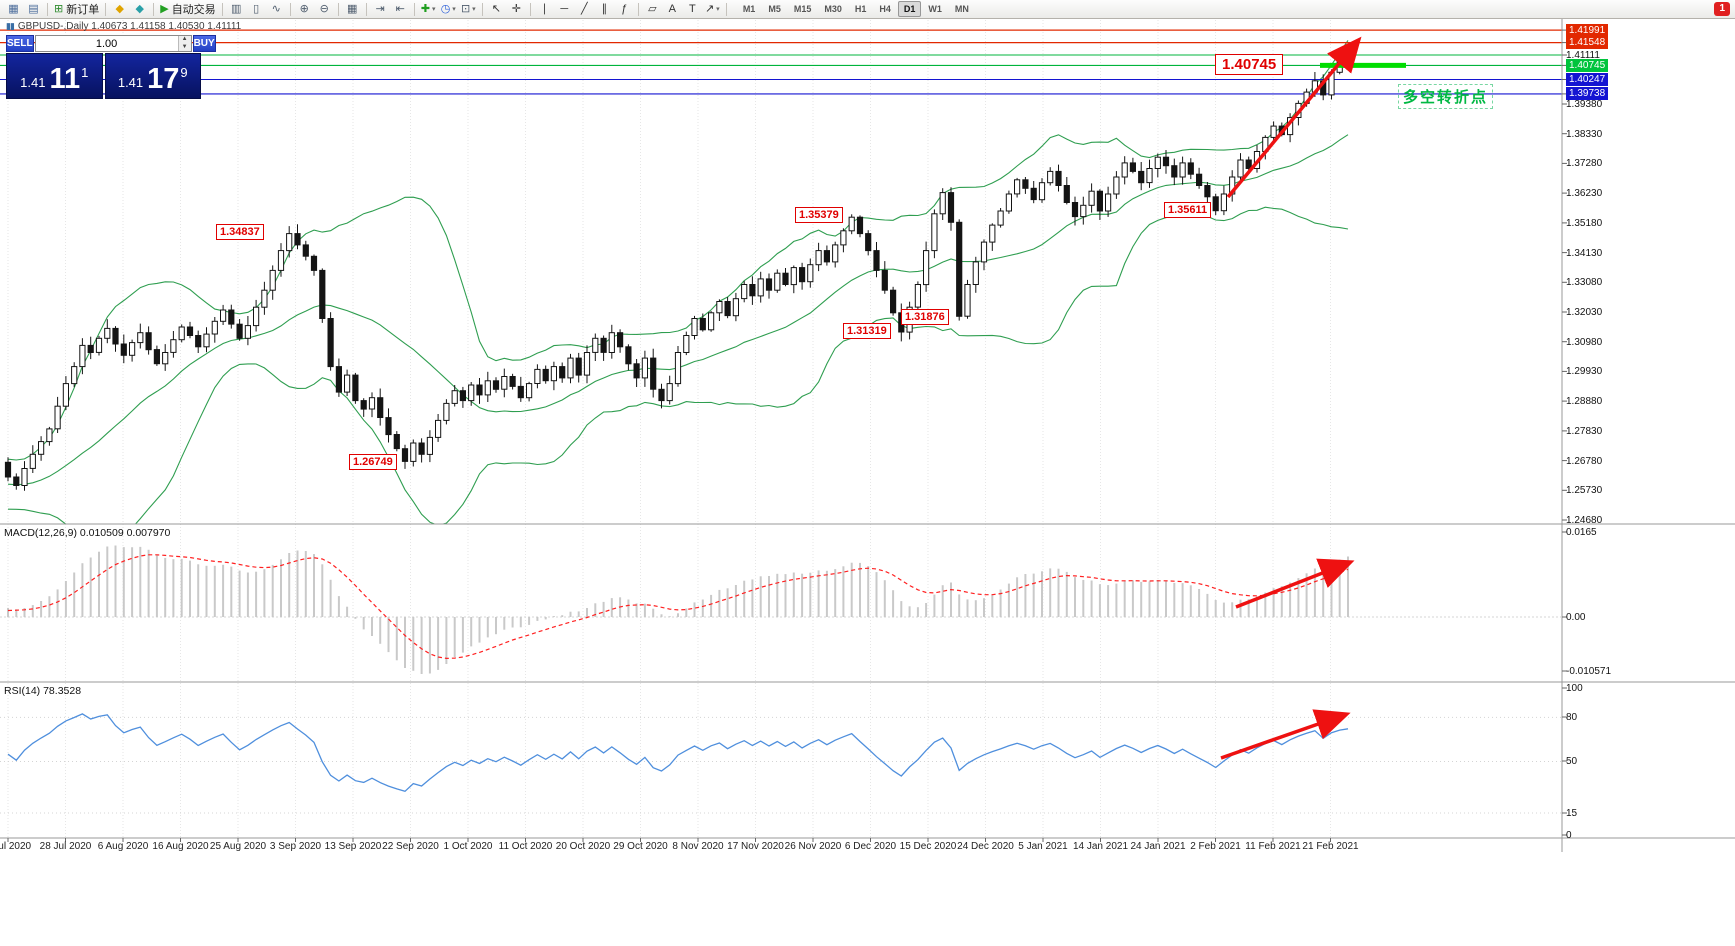 This screenshot has width=1735, height=946. I want to click on shapes-icon: ▱, so click(652, 9).